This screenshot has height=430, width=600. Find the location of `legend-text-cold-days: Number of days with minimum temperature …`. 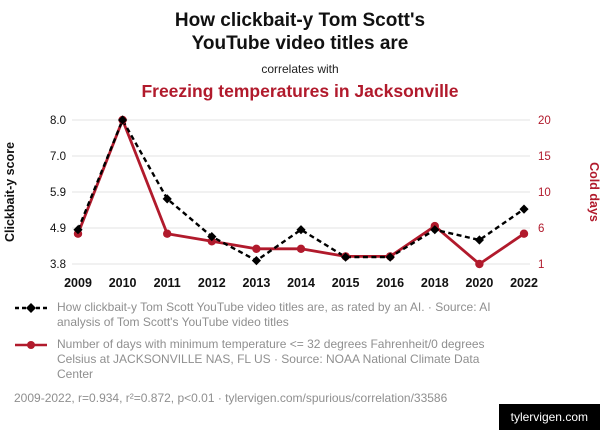

legend-text-cold-days: Number of days with minimum temperature … is located at coordinates (271, 358).